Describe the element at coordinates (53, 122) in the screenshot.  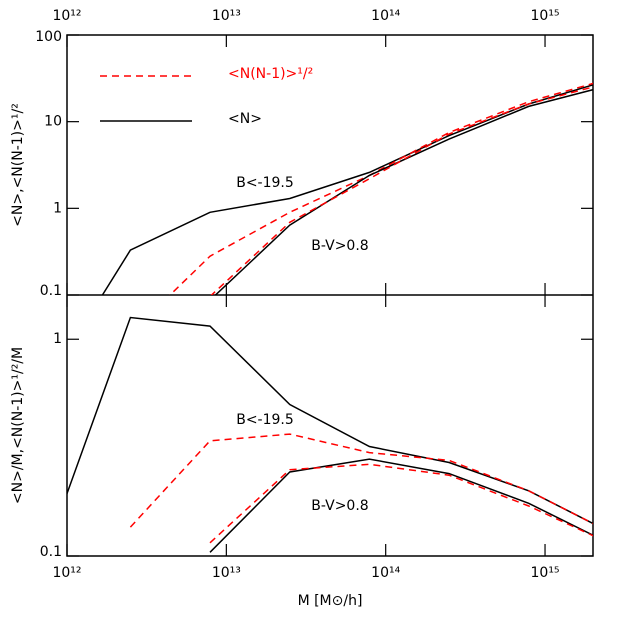
I see `y-tick-label: 10` at that location.